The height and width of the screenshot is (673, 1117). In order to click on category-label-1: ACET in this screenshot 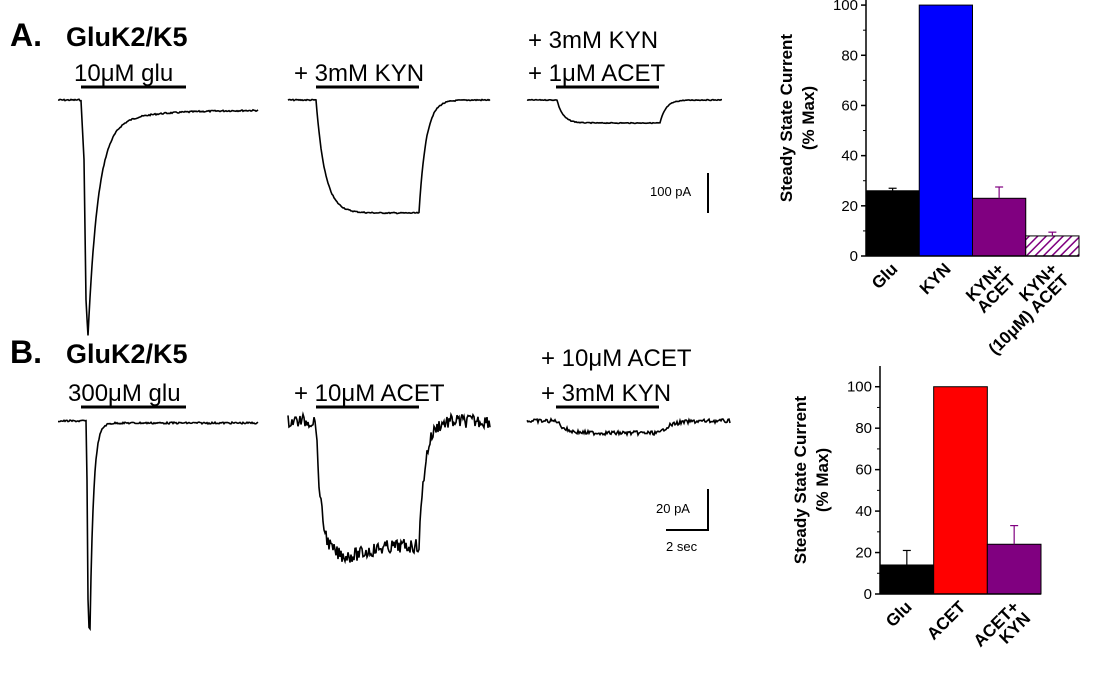, I will do `click(946, 620)`.